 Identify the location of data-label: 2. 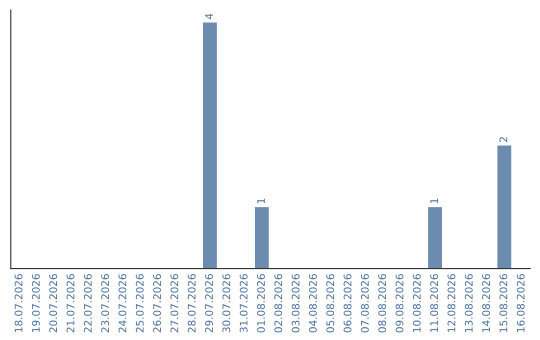
(503, 139).